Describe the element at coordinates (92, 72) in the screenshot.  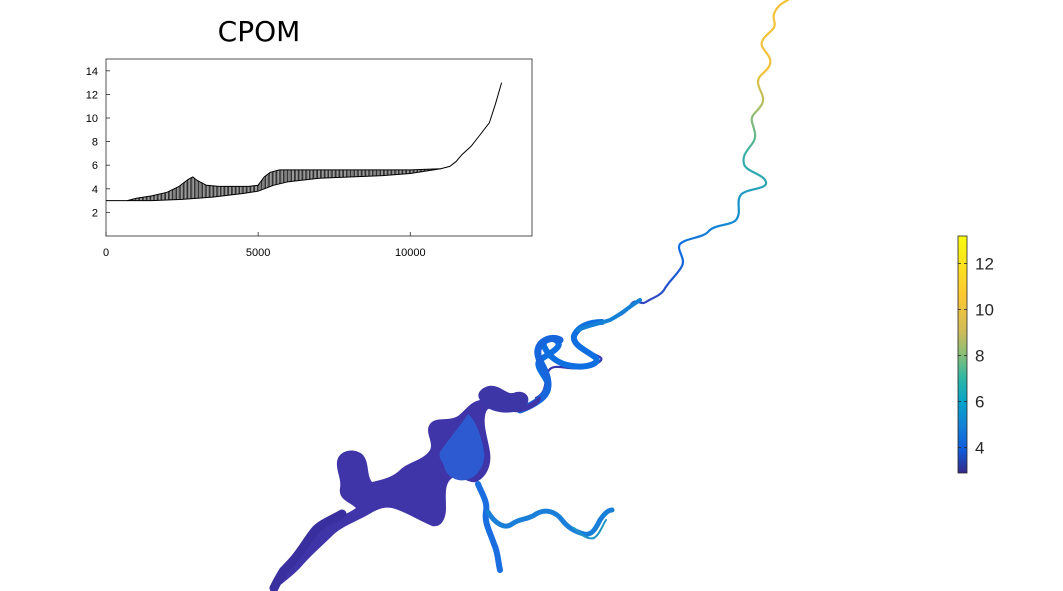
I see `y-tick-label: 14` at that location.